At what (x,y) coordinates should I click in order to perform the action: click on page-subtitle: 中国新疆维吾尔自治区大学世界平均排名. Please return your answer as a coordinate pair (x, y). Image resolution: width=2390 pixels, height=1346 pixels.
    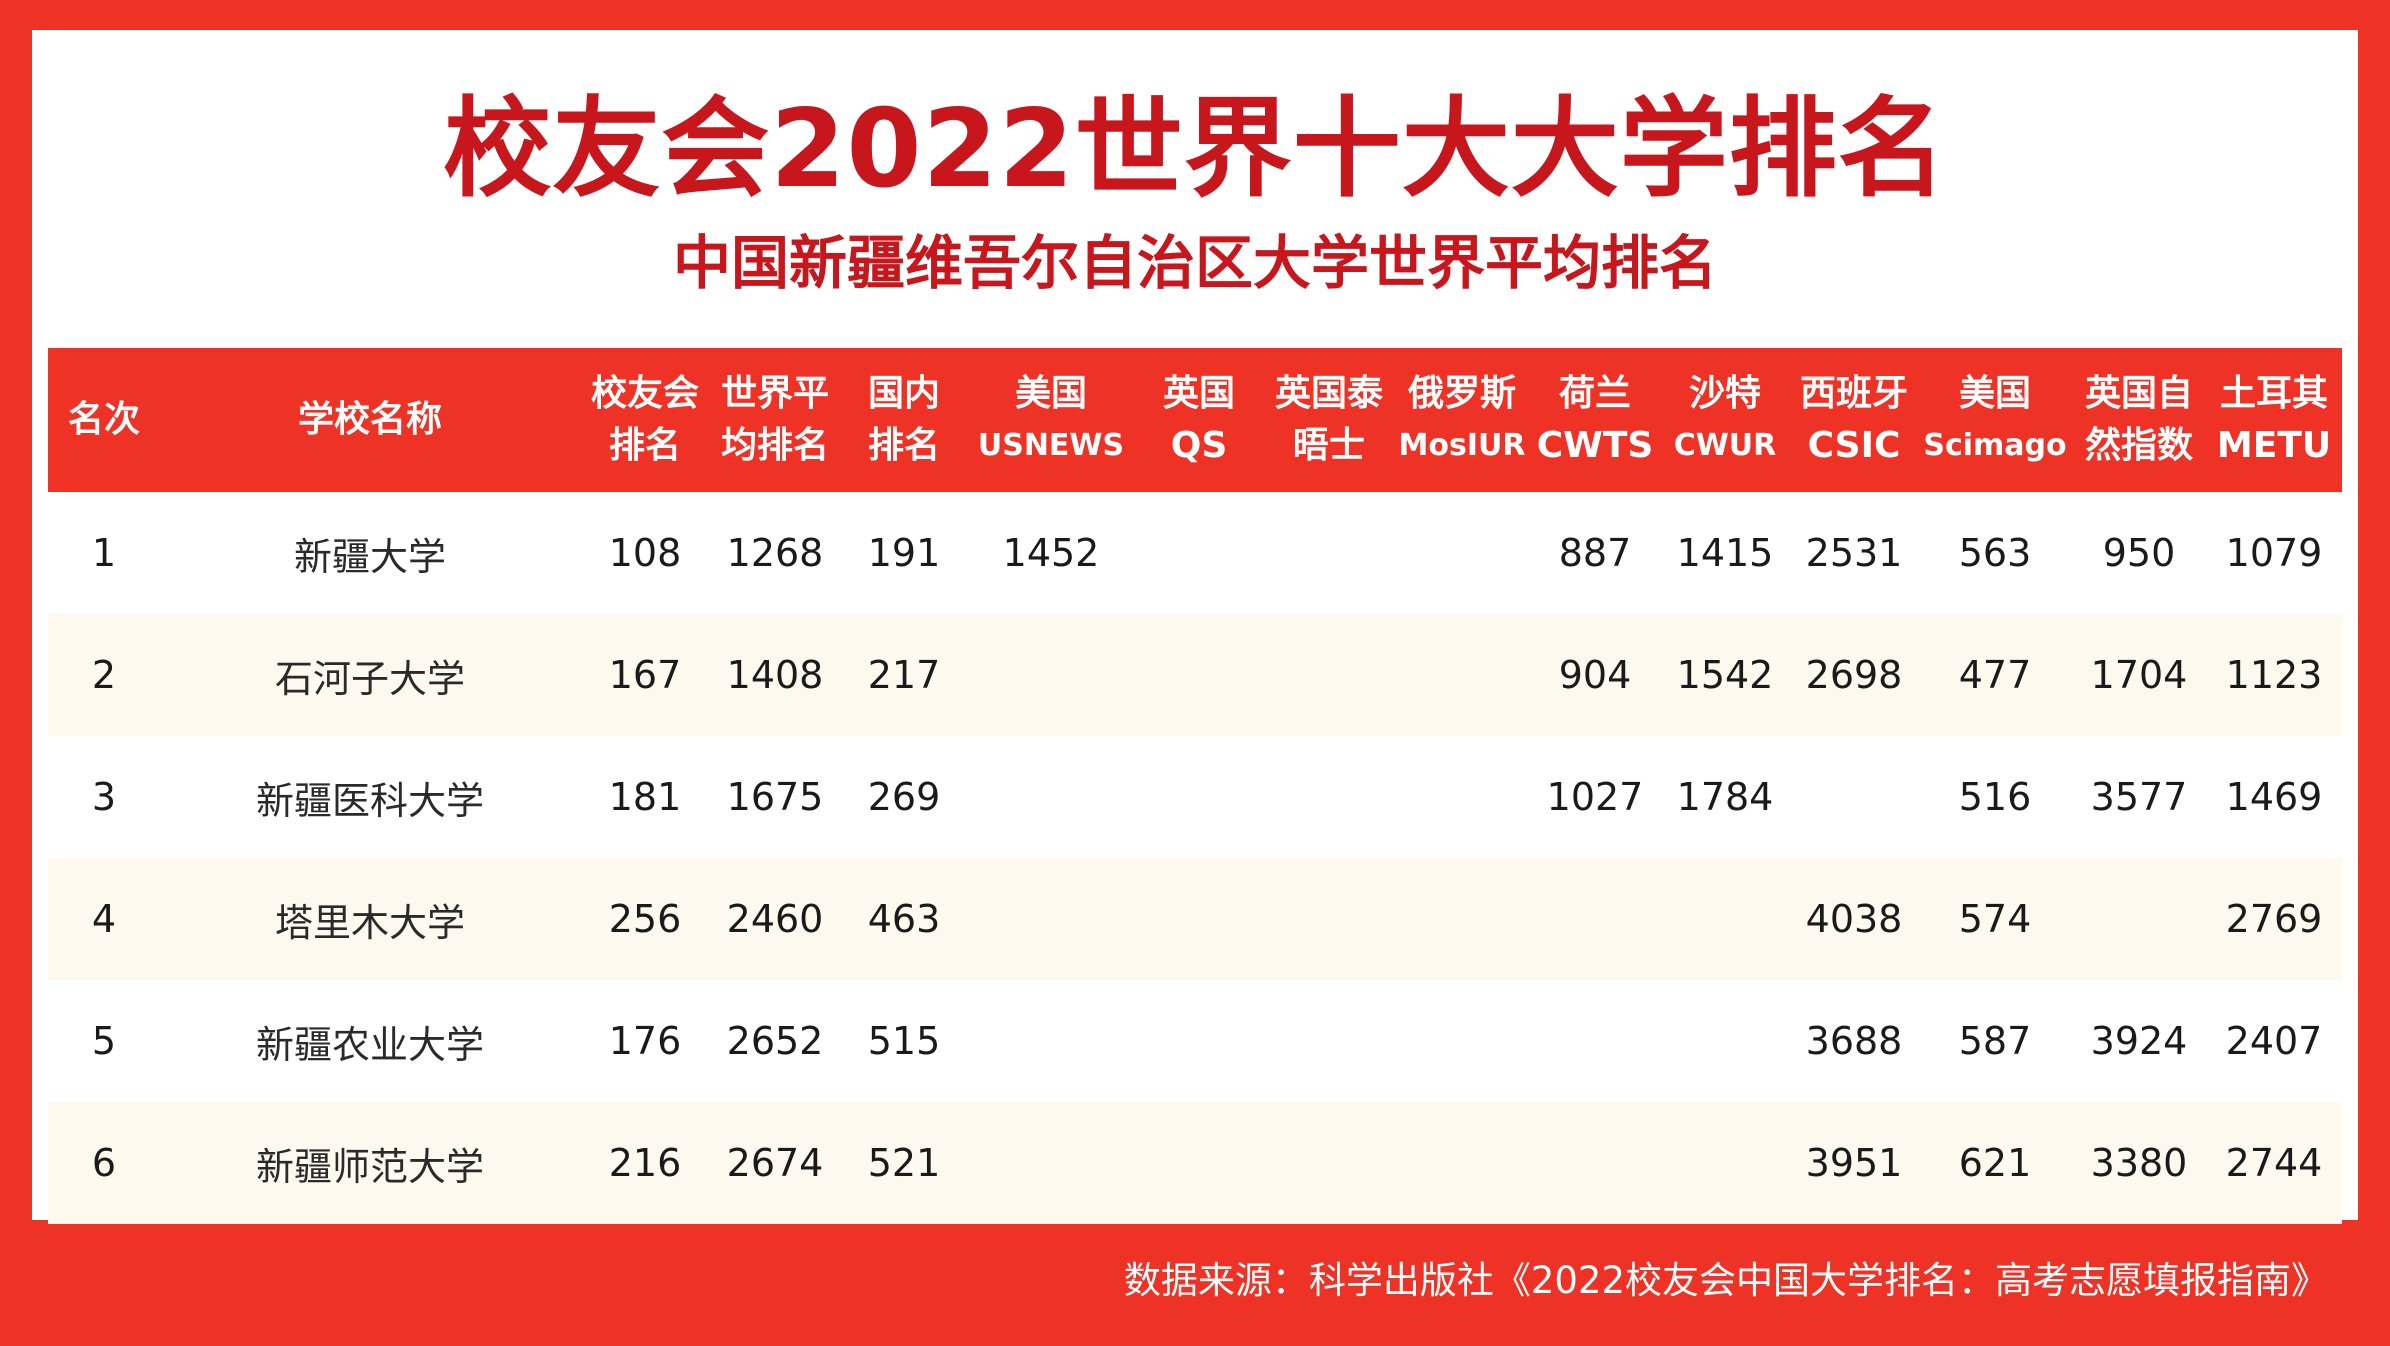
    Looking at the image, I should click on (1194, 263).